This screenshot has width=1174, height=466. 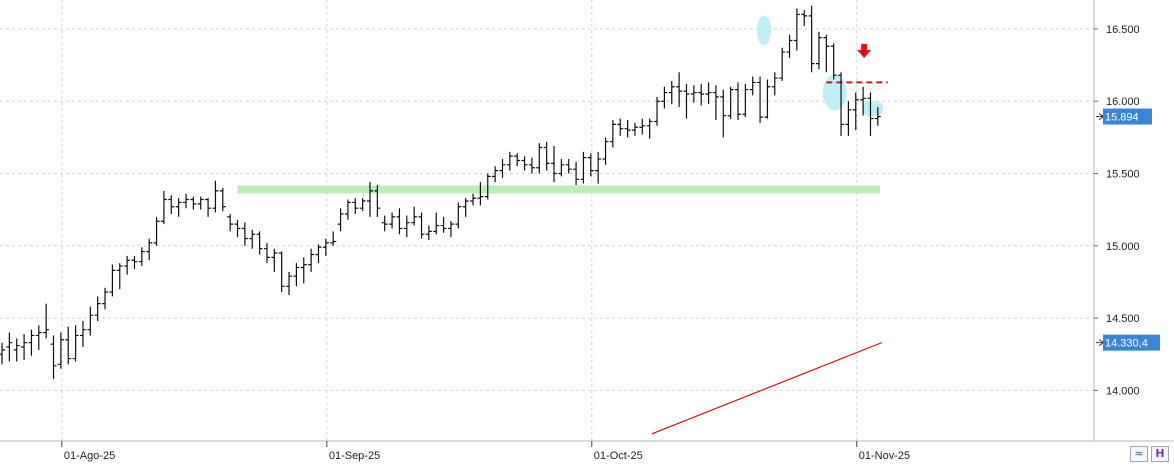 What do you see at coordinates (1123, 30) in the screenshot?
I see `y-tick-label: 16.500` at bounding box center [1123, 30].